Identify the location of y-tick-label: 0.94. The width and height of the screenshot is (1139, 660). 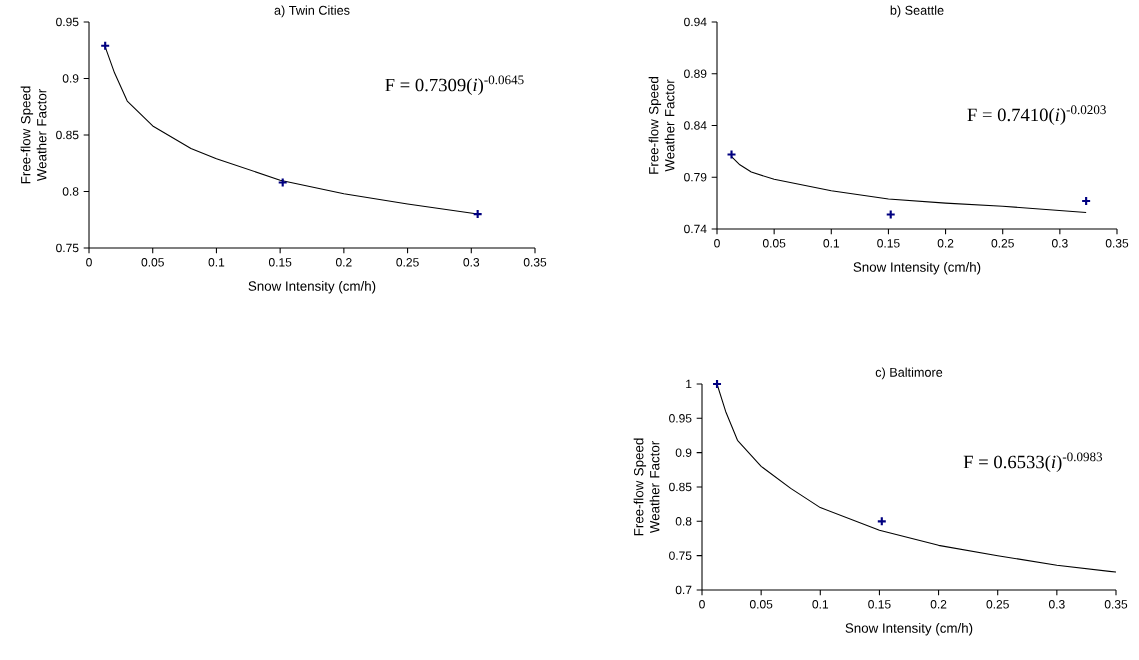
(695, 22).